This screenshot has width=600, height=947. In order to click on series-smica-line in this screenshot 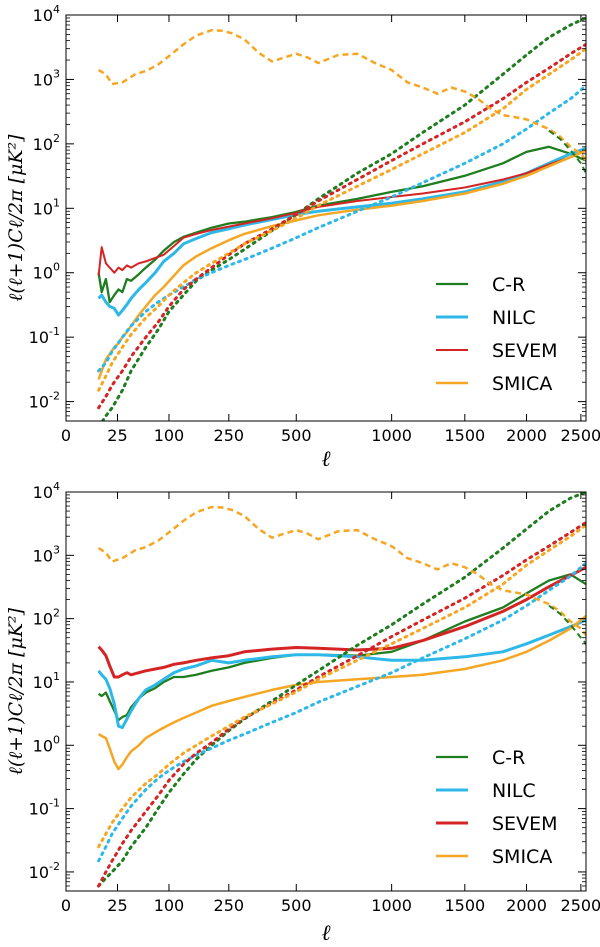, I will do `click(341, 693)`.